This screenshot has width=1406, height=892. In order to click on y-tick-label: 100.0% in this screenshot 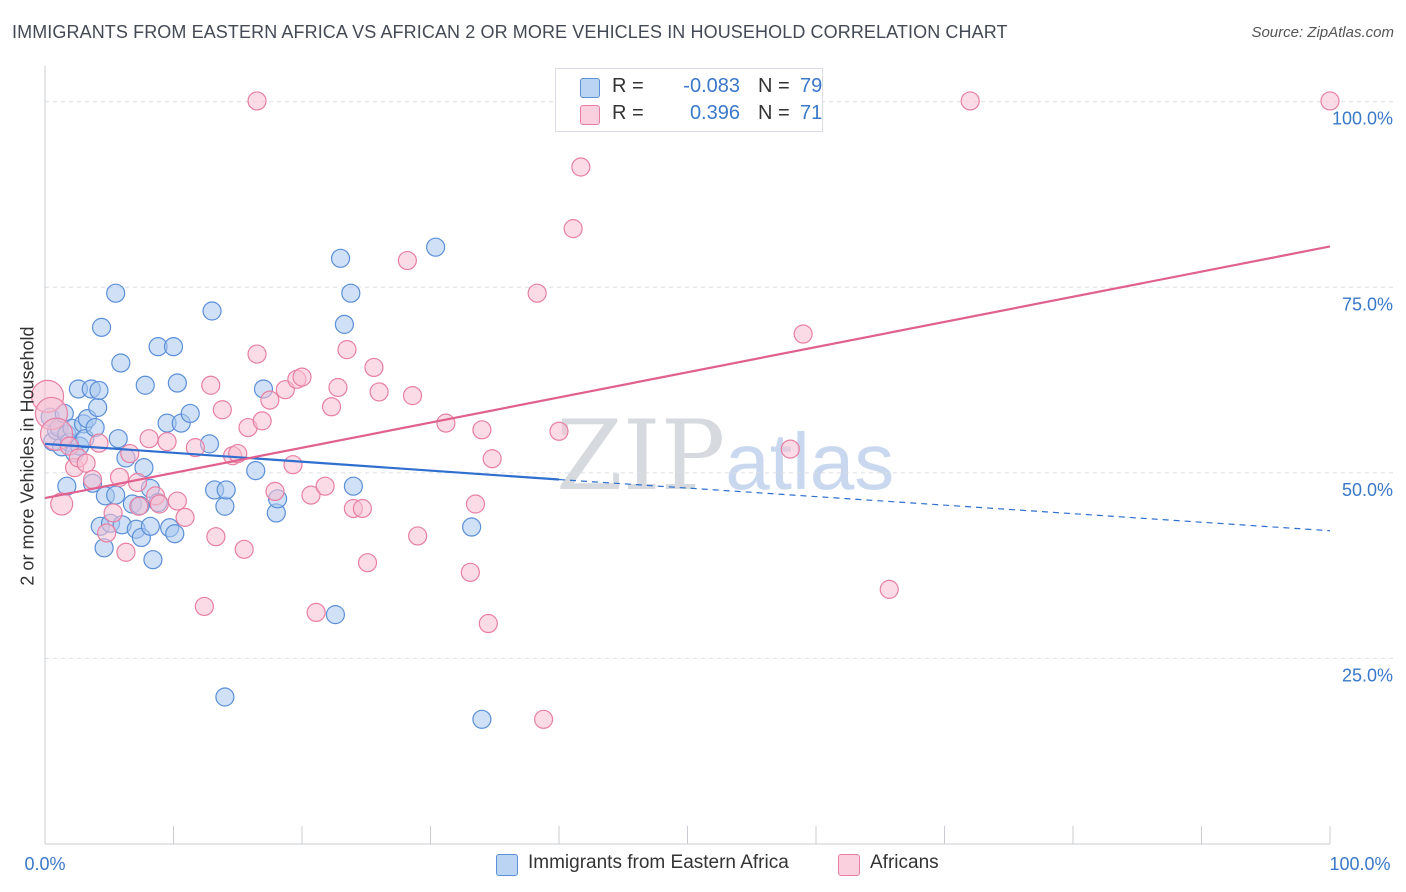, I will do `click(1362, 119)`.